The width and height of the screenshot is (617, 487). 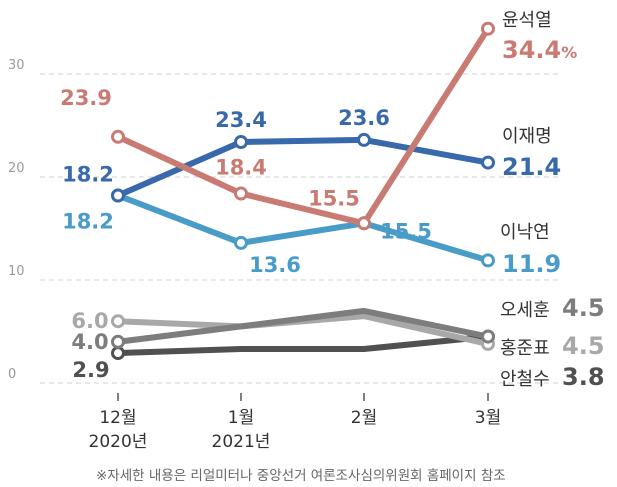 I want to click on x-tick: 3월, so click(x=488, y=410).